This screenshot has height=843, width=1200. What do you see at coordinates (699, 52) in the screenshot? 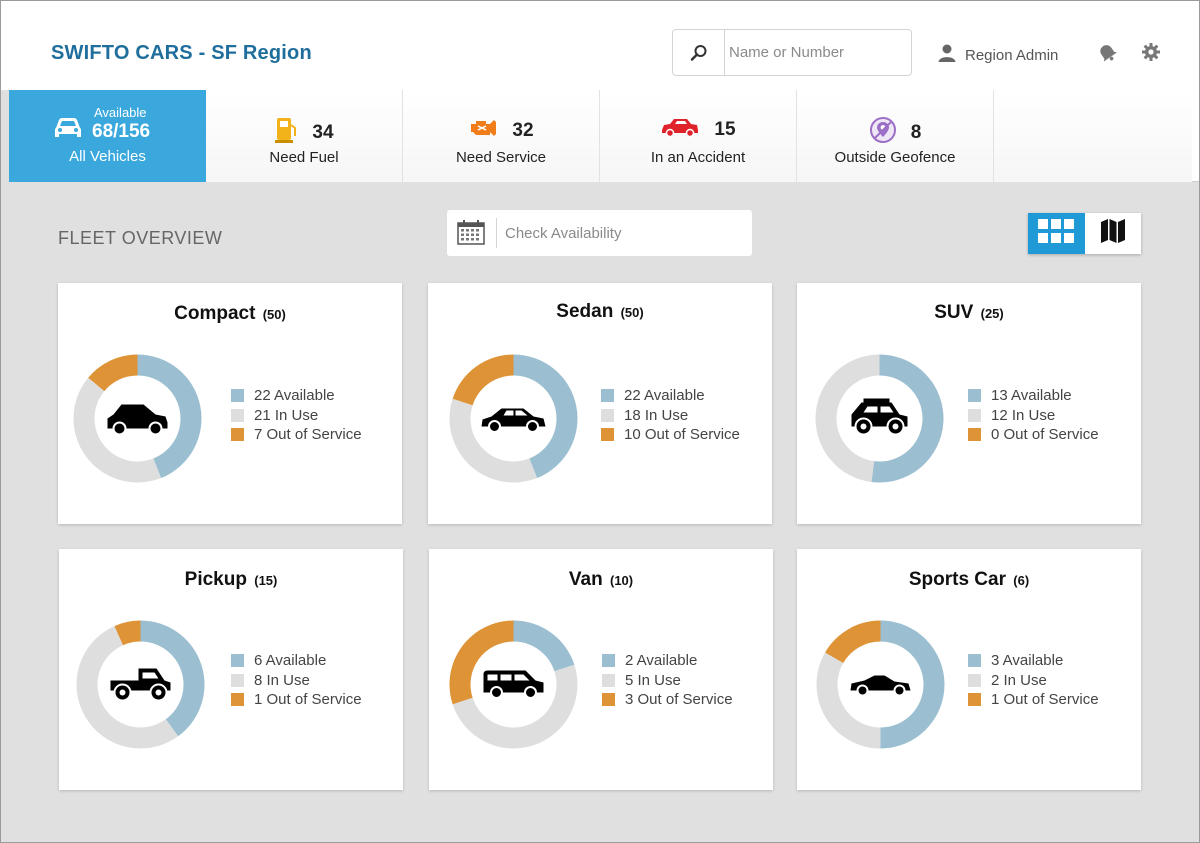
I see `search-icon` at bounding box center [699, 52].